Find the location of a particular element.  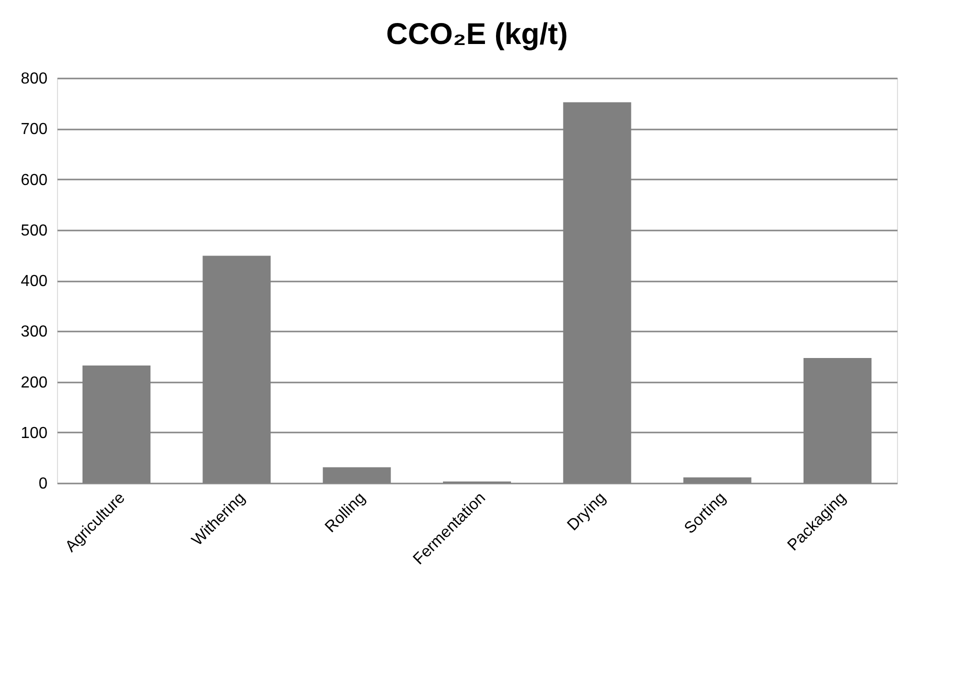

y-tick-label: 500 is located at coordinates (34, 231).